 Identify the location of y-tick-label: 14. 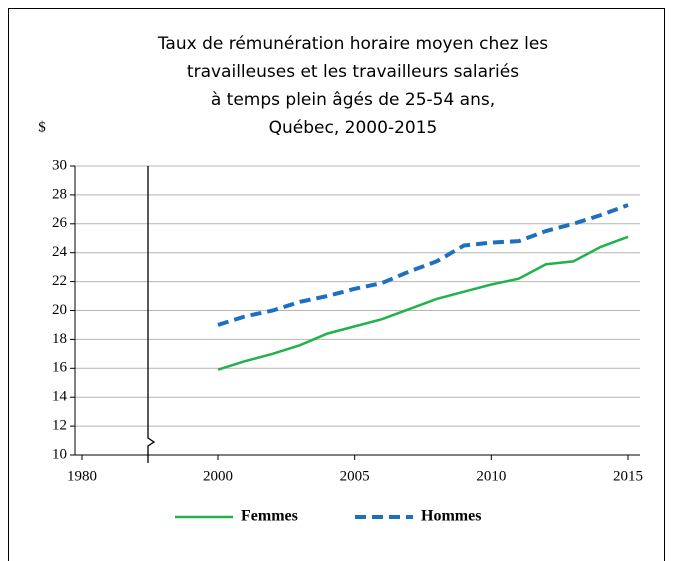
(60, 397).